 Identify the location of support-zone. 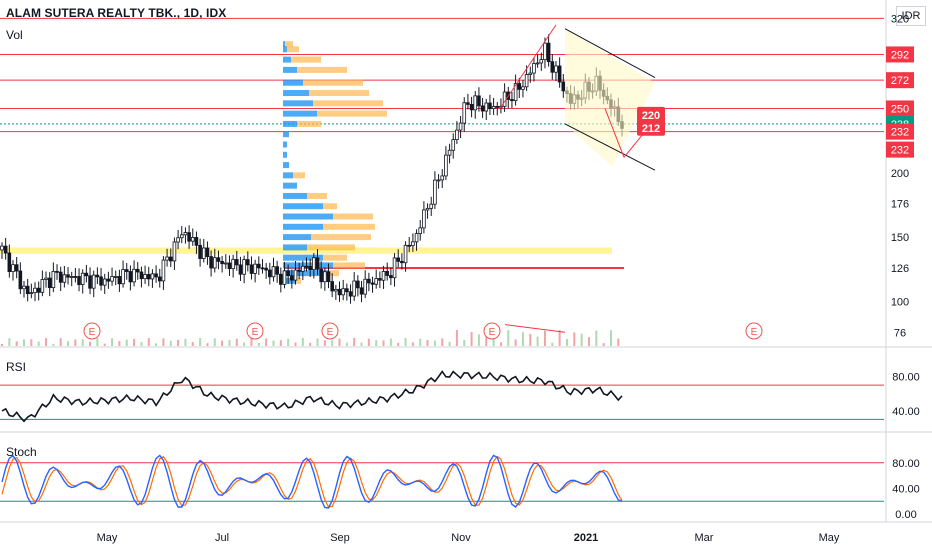
(306, 250).